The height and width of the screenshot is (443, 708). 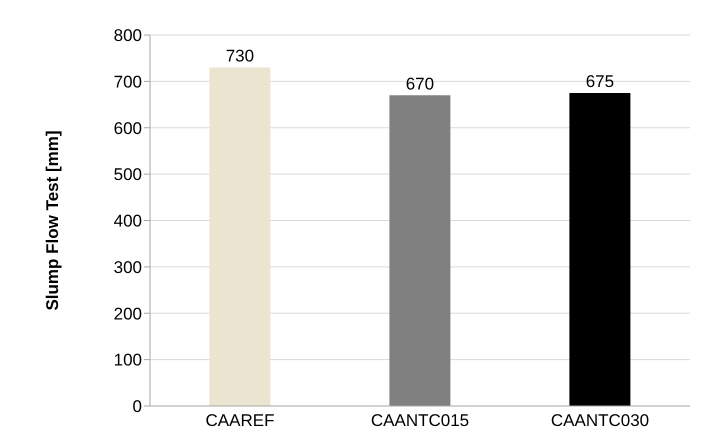 What do you see at coordinates (128, 360) in the screenshot?
I see `y-tick-label: 100` at bounding box center [128, 360].